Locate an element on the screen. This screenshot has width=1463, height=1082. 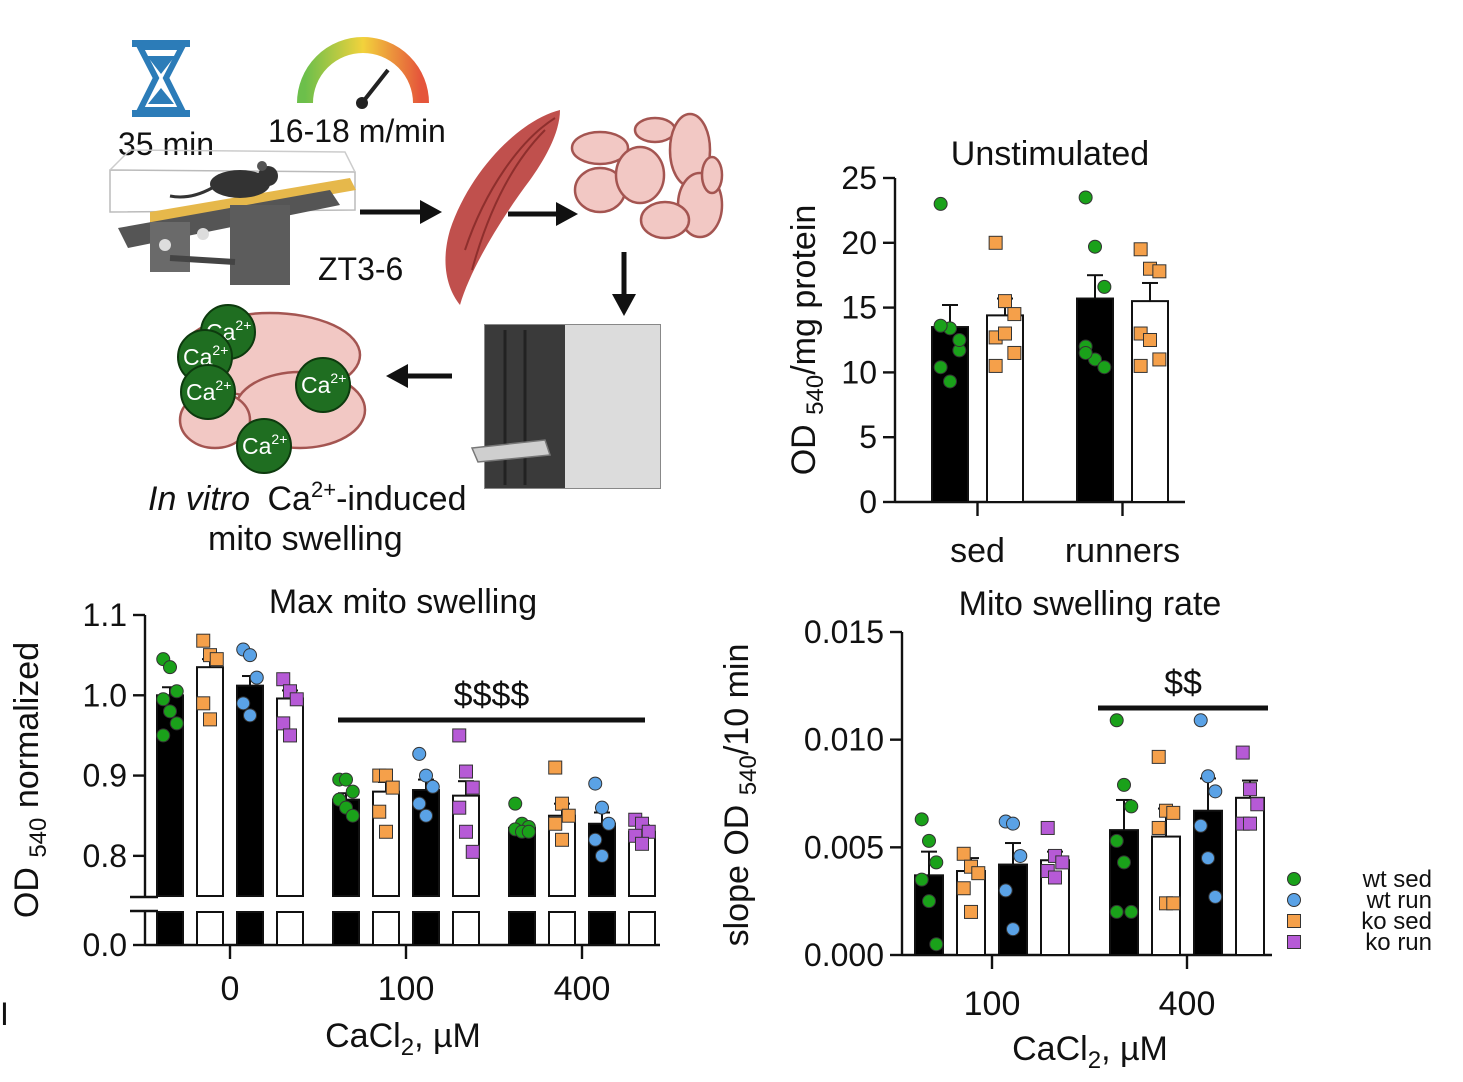
plate-reader-icon is located at coordinates (565, 406).